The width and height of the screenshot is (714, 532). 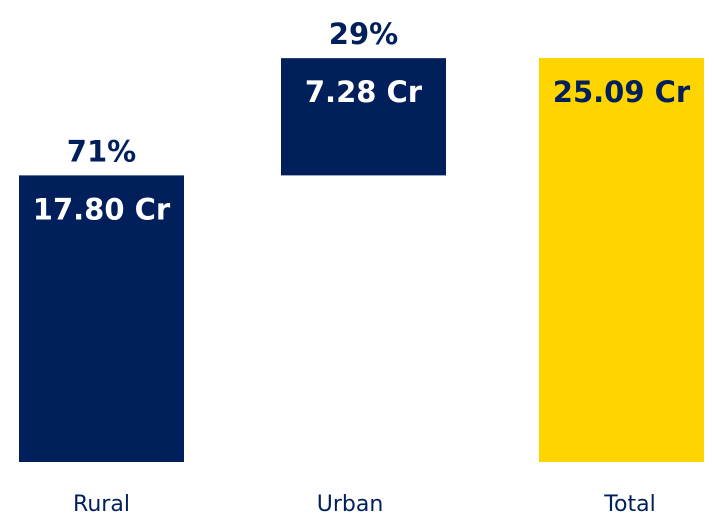 What do you see at coordinates (363, 34) in the screenshot?
I see `percent-label-urban: 29%` at bounding box center [363, 34].